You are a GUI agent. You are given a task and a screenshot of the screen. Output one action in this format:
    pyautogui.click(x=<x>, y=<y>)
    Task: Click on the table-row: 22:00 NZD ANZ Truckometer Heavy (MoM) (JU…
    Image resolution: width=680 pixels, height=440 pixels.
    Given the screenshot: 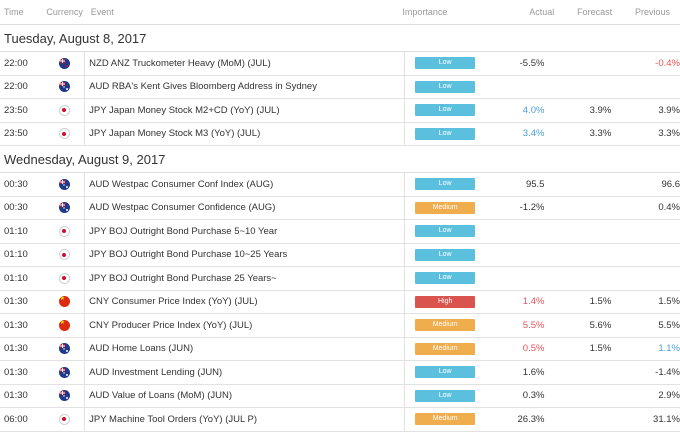 What is the action you would take?
    pyautogui.click(x=340, y=64)
    